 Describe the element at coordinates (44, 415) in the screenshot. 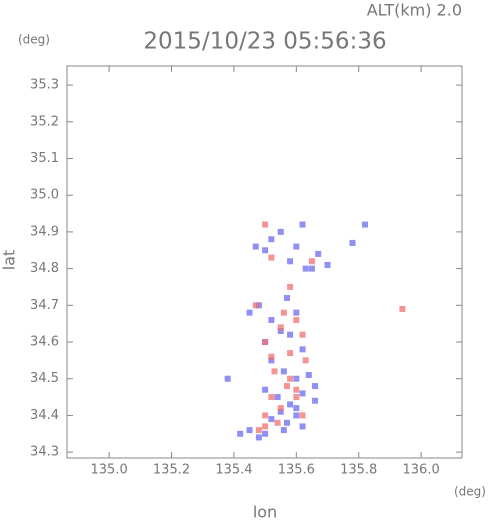

I see `y-tick-label: 34.4` at that location.